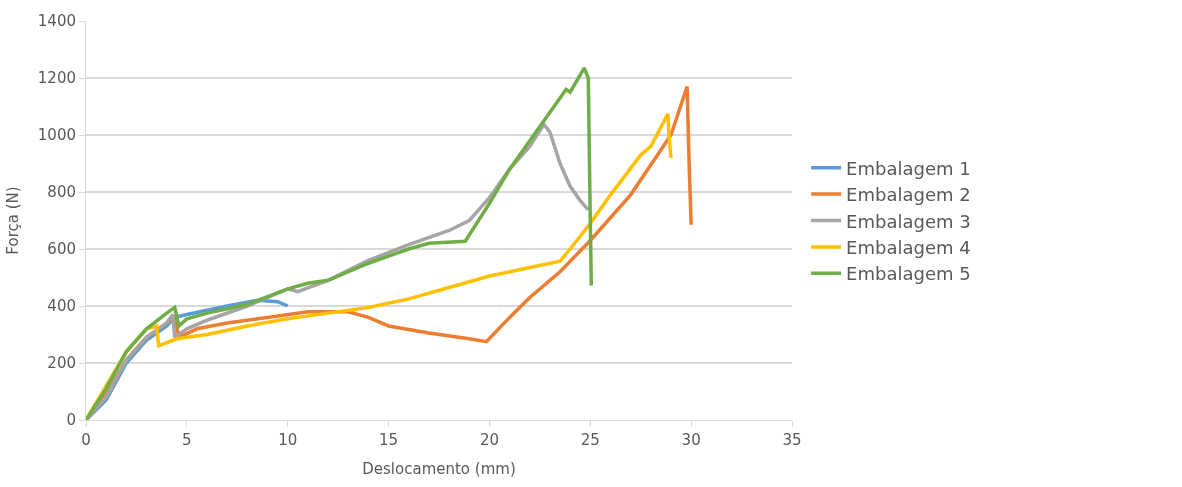  Describe the element at coordinates (590, 440) in the screenshot. I see `x-tick-label: 25` at that location.